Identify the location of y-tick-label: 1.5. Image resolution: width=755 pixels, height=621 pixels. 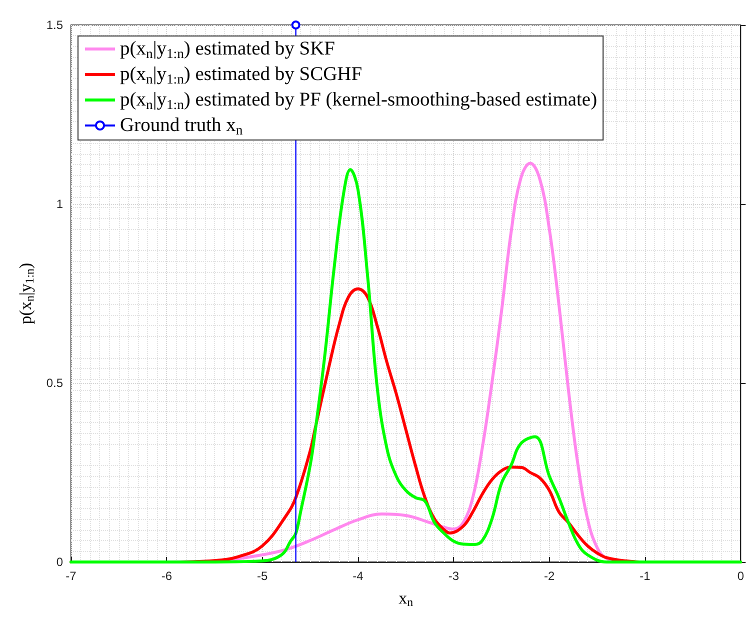
(55, 25).